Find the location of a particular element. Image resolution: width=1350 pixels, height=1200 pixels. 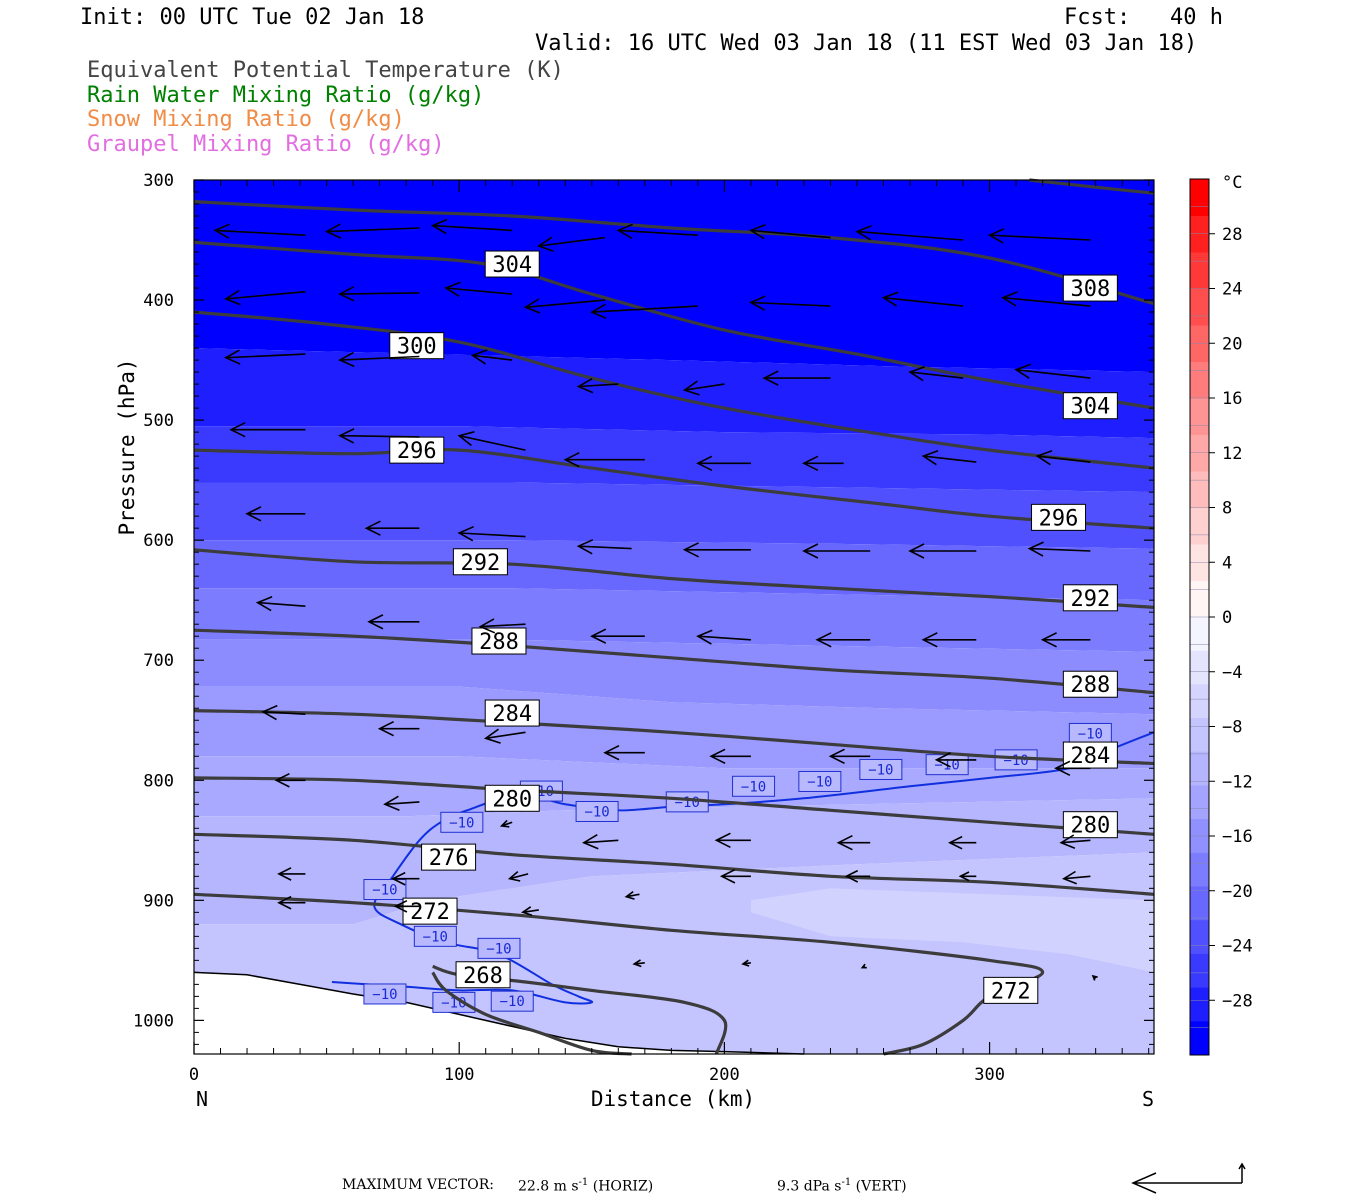

terrain-line is located at coordinates (498, 1013).